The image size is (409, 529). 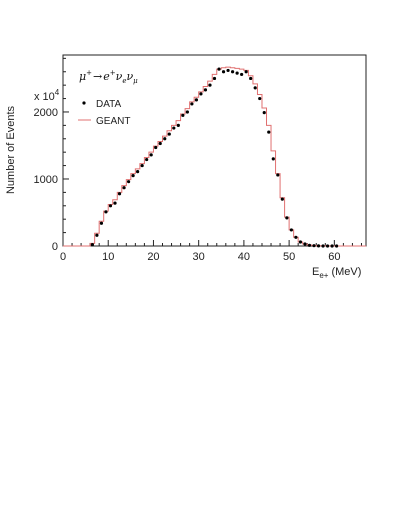 What do you see at coordinates (51, 155) in the screenshot?
I see `y-axis: 0 1000 2000` at bounding box center [51, 155].